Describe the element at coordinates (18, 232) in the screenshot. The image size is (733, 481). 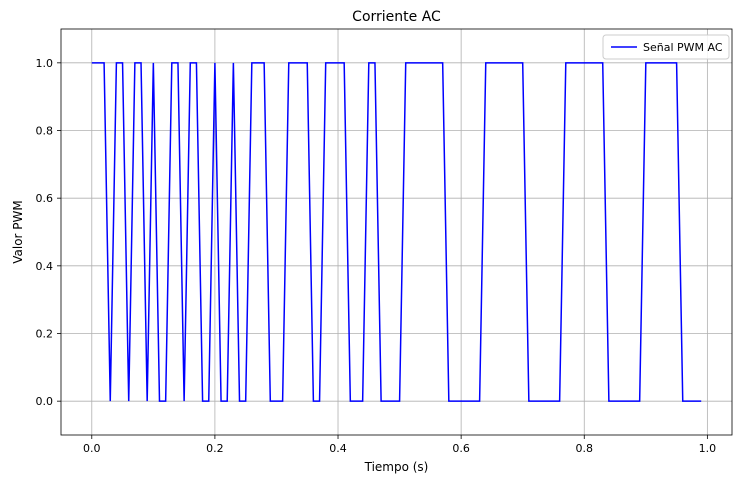
I see `y-axis-title: Valor PWM` at that location.